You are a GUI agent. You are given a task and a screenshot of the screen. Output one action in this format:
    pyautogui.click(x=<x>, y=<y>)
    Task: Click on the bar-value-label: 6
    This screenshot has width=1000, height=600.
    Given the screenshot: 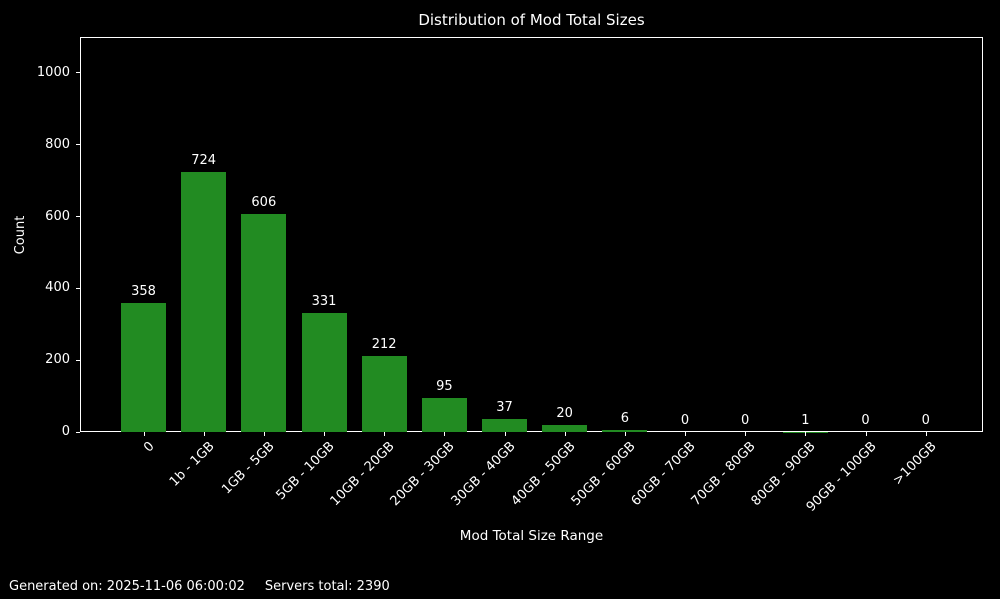 What is the action you would take?
    pyautogui.click(x=624, y=418)
    